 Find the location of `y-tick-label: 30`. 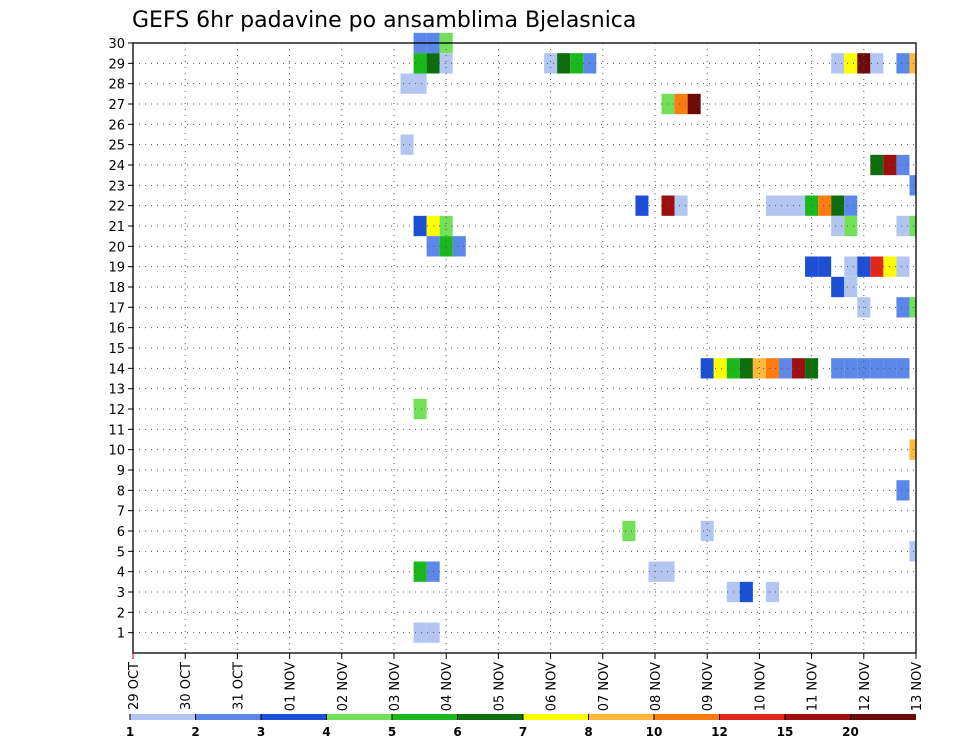

y-tick-label: 30 is located at coordinates (116, 44).